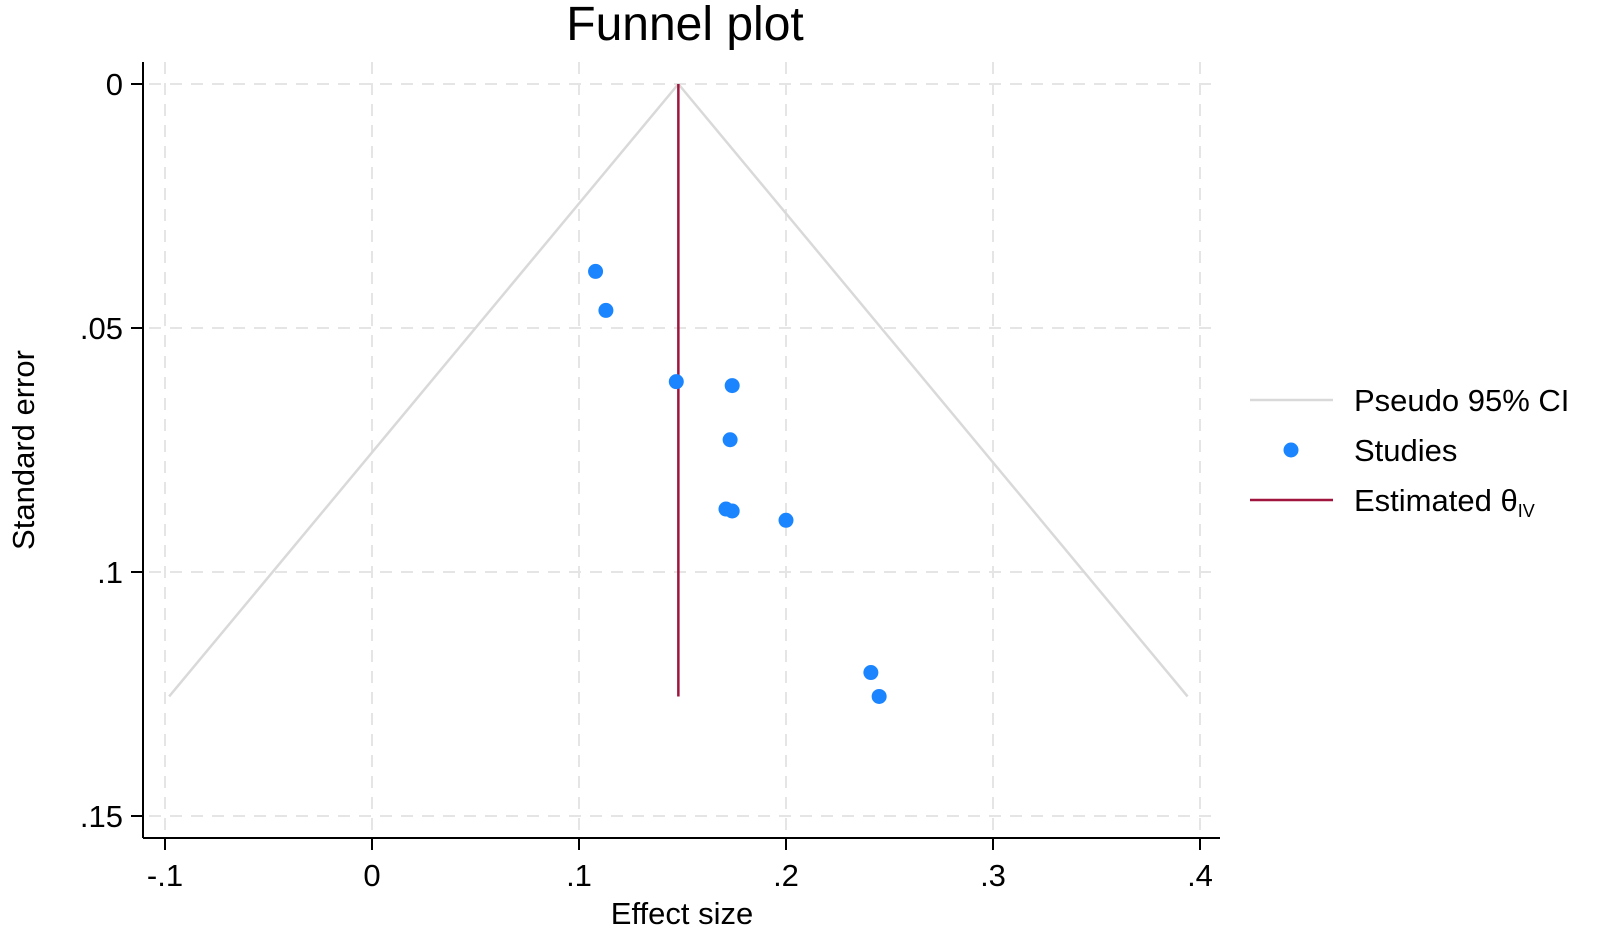 The height and width of the screenshot is (927, 1600). I want to click on x-axis-title: Effect size, so click(682, 911).